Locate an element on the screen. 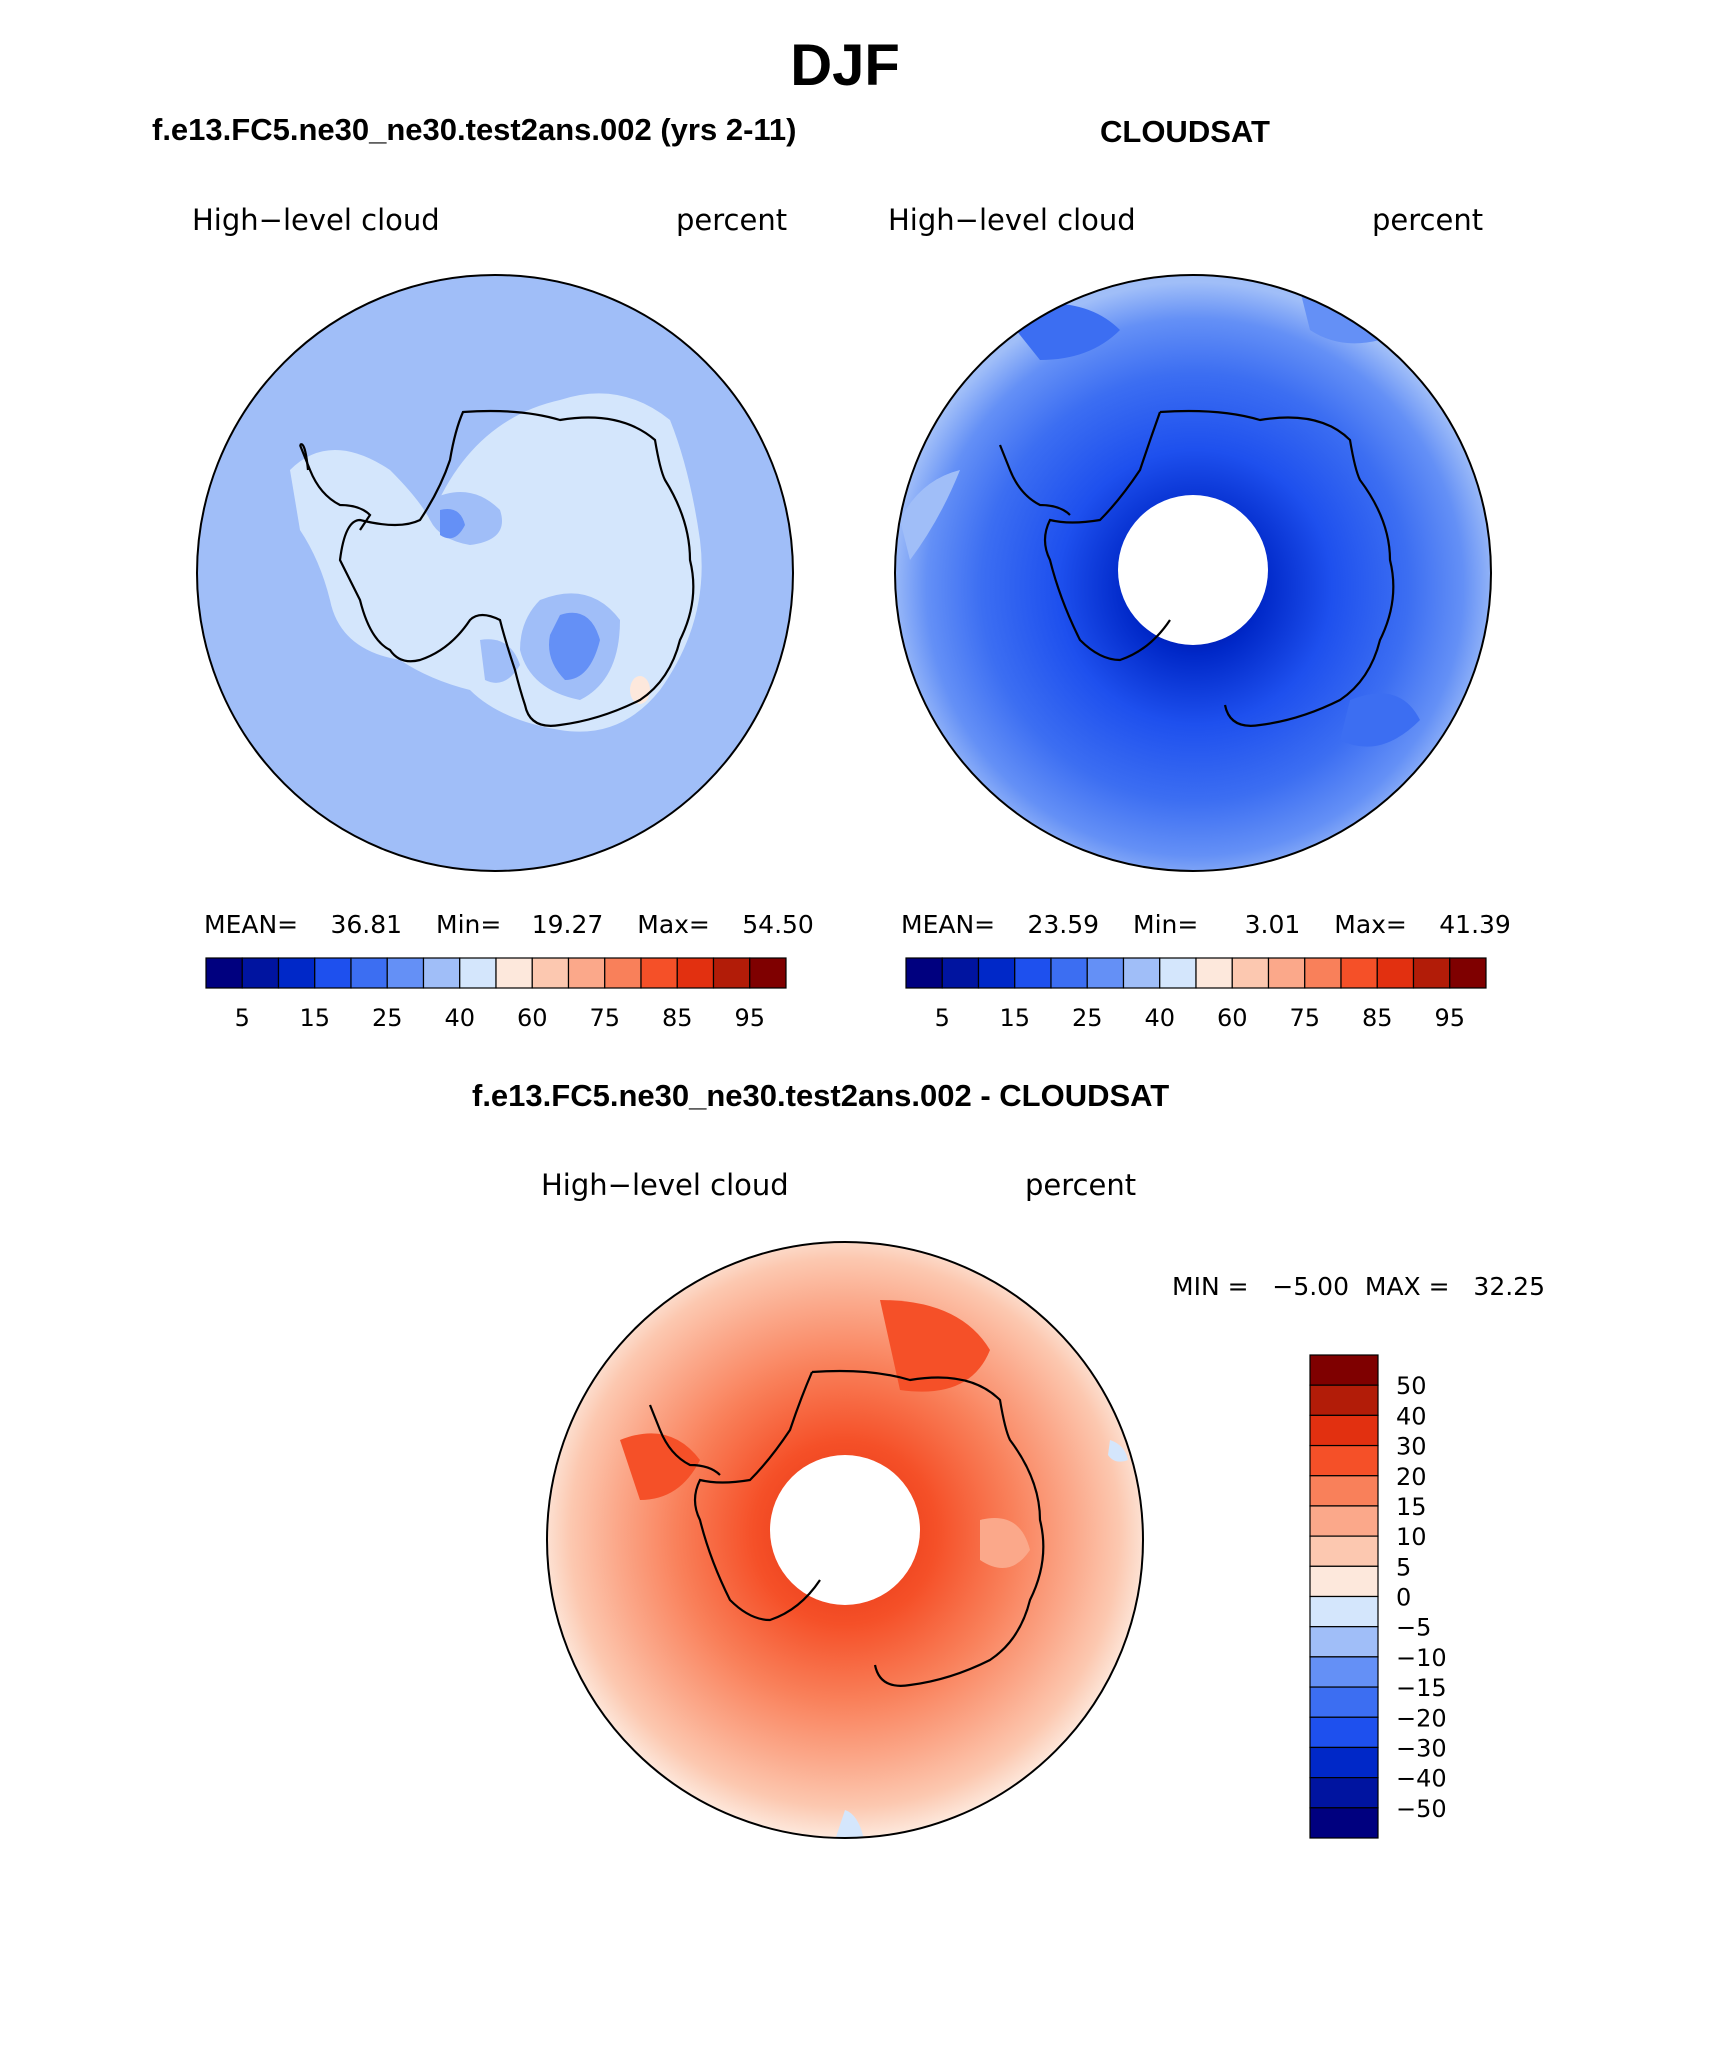  colorbar-tick-label: 95 is located at coordinates (1449, 1018).